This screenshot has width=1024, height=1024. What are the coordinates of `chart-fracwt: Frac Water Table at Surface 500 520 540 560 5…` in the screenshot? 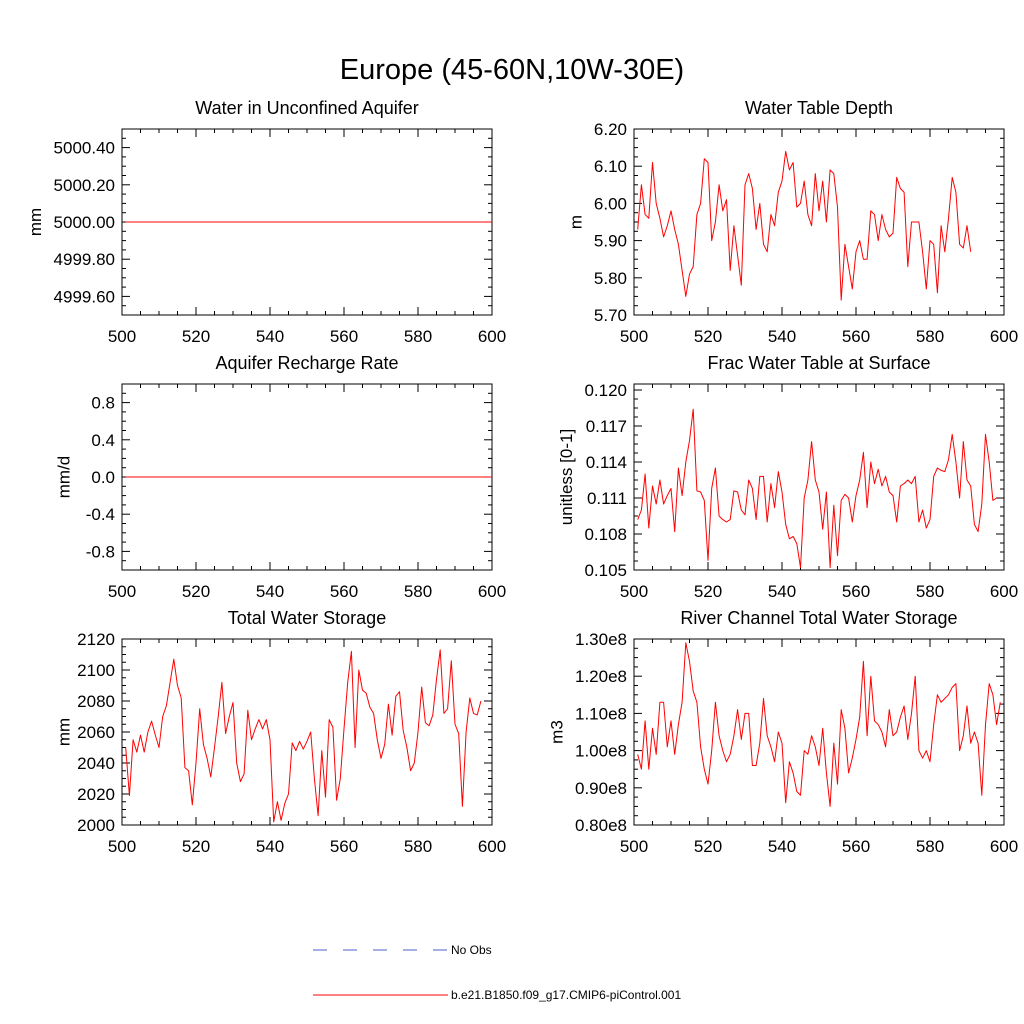 It's located at (787, 477).